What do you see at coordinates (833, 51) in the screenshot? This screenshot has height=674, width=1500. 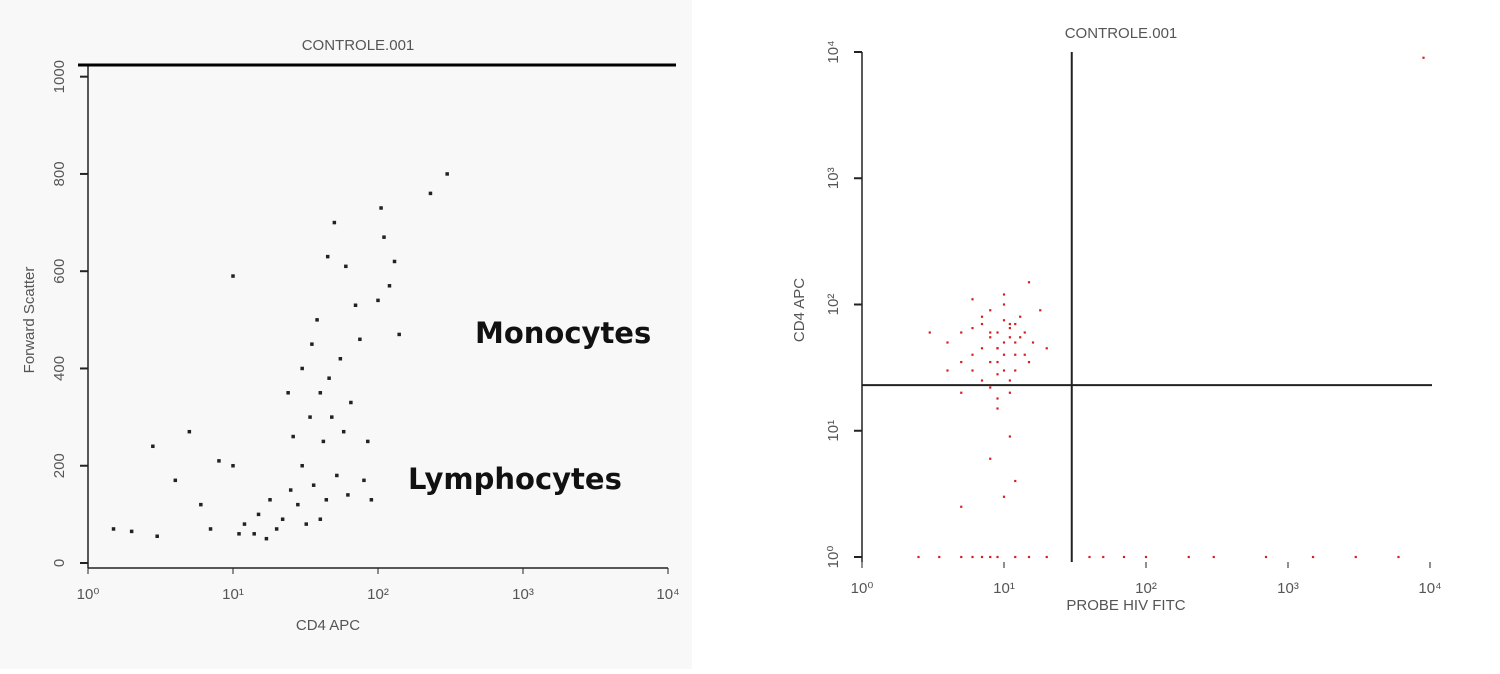 I see `y-tick-label: 10⁴` at bounding box center [833, 51].